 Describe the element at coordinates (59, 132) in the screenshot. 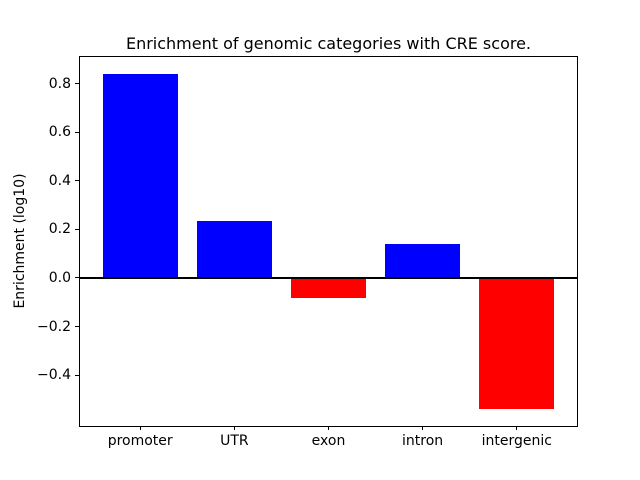

I see `y-tick-label: 0.6` at that location.